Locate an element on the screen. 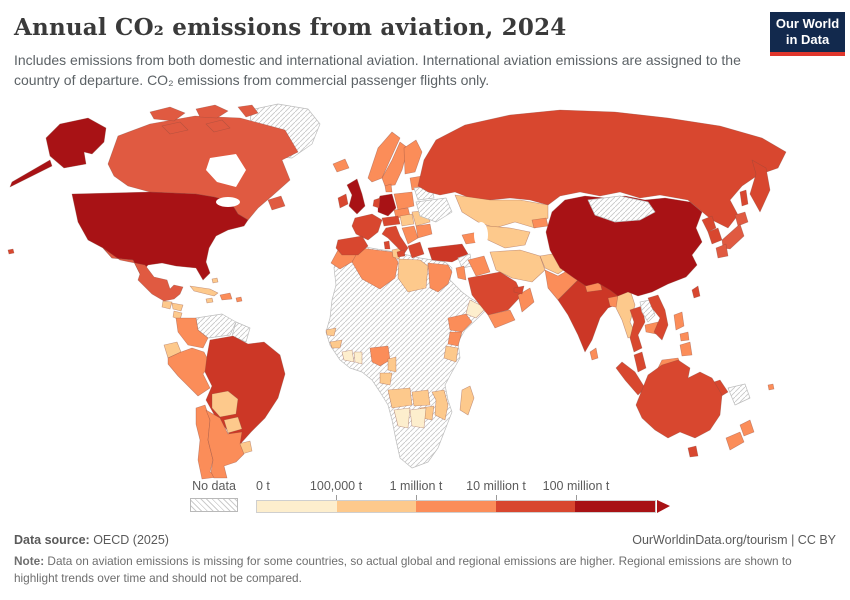 Image resolution: width=850 pixels, height=600 pixels. country-tanzania is located at coordinates (451, 354).